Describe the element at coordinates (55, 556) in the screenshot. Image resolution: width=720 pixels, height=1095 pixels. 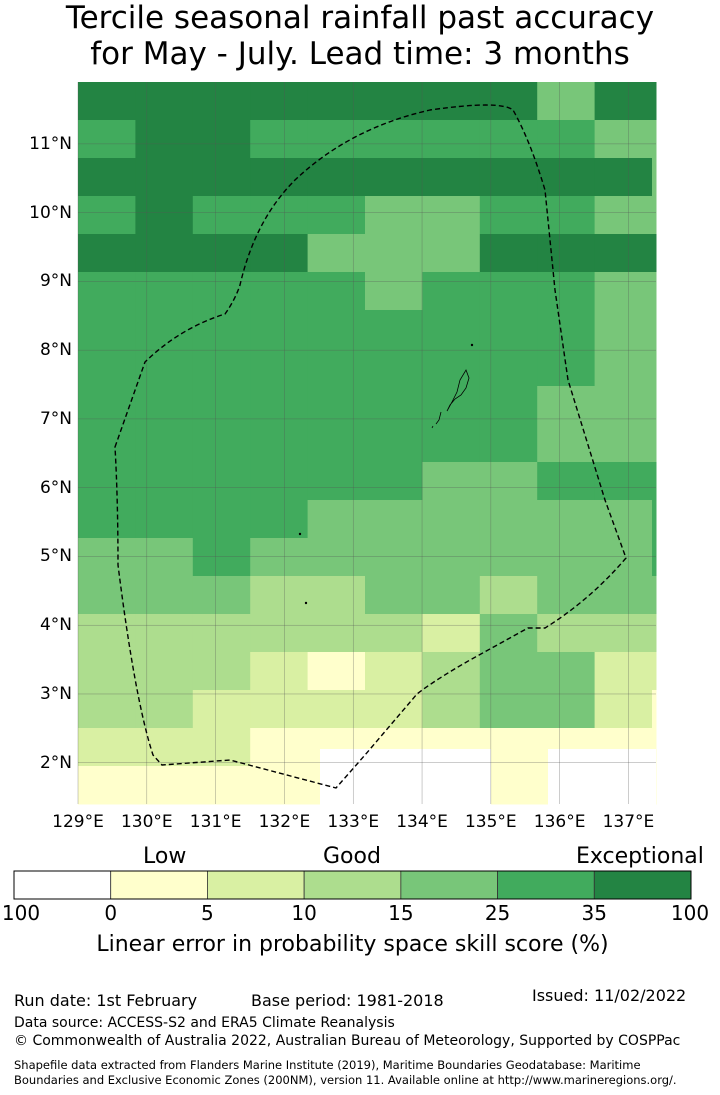
I see `latitude-label: 5°N` at that location.